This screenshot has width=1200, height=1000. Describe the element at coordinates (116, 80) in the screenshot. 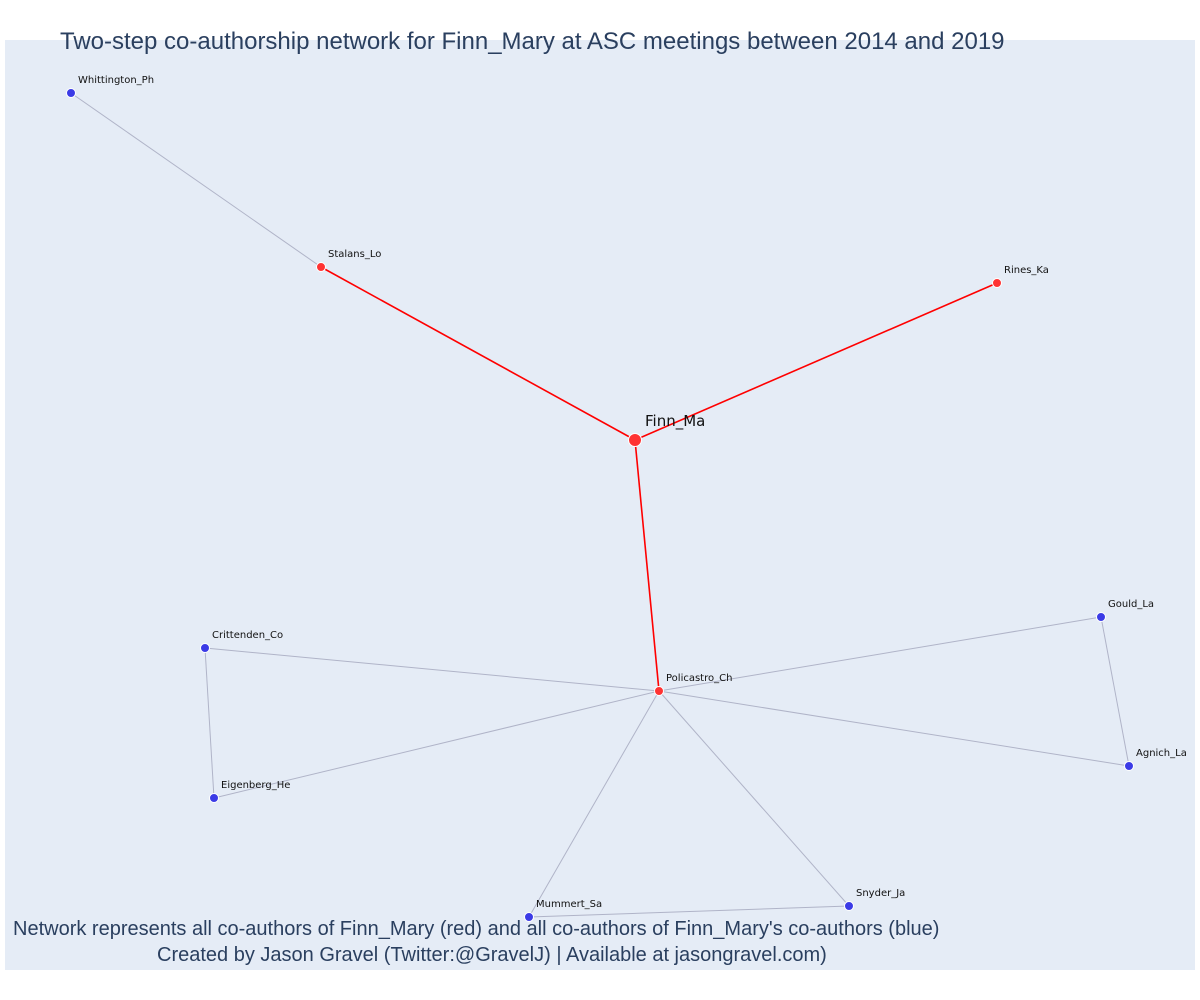

I see `node-label-Whittington_Ph: Whittington_Ph` at that location.